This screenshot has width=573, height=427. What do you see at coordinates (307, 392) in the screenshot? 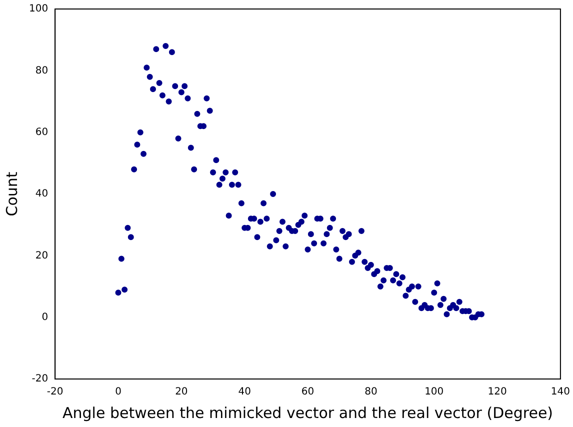
I see `x-tick-label: 60` at bounding box center [307, 392].